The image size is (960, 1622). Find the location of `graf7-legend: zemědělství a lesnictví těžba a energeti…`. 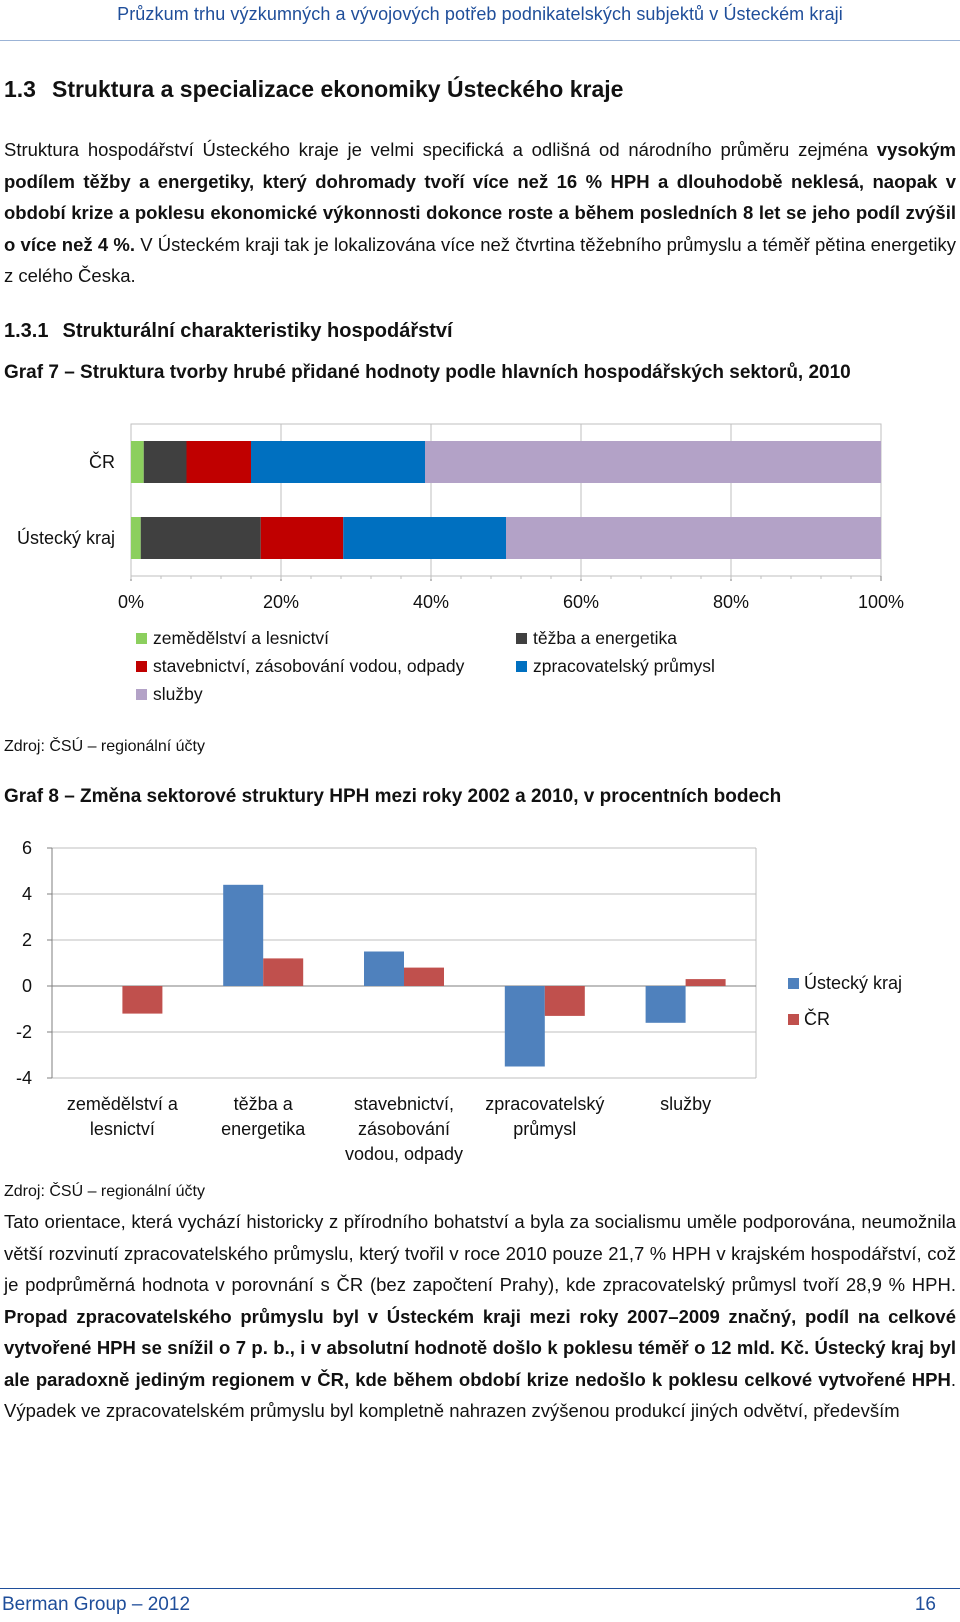

graf7-legend: zemědělství a lesnictví těžba a energeti… is located at coordinates (480, 670).